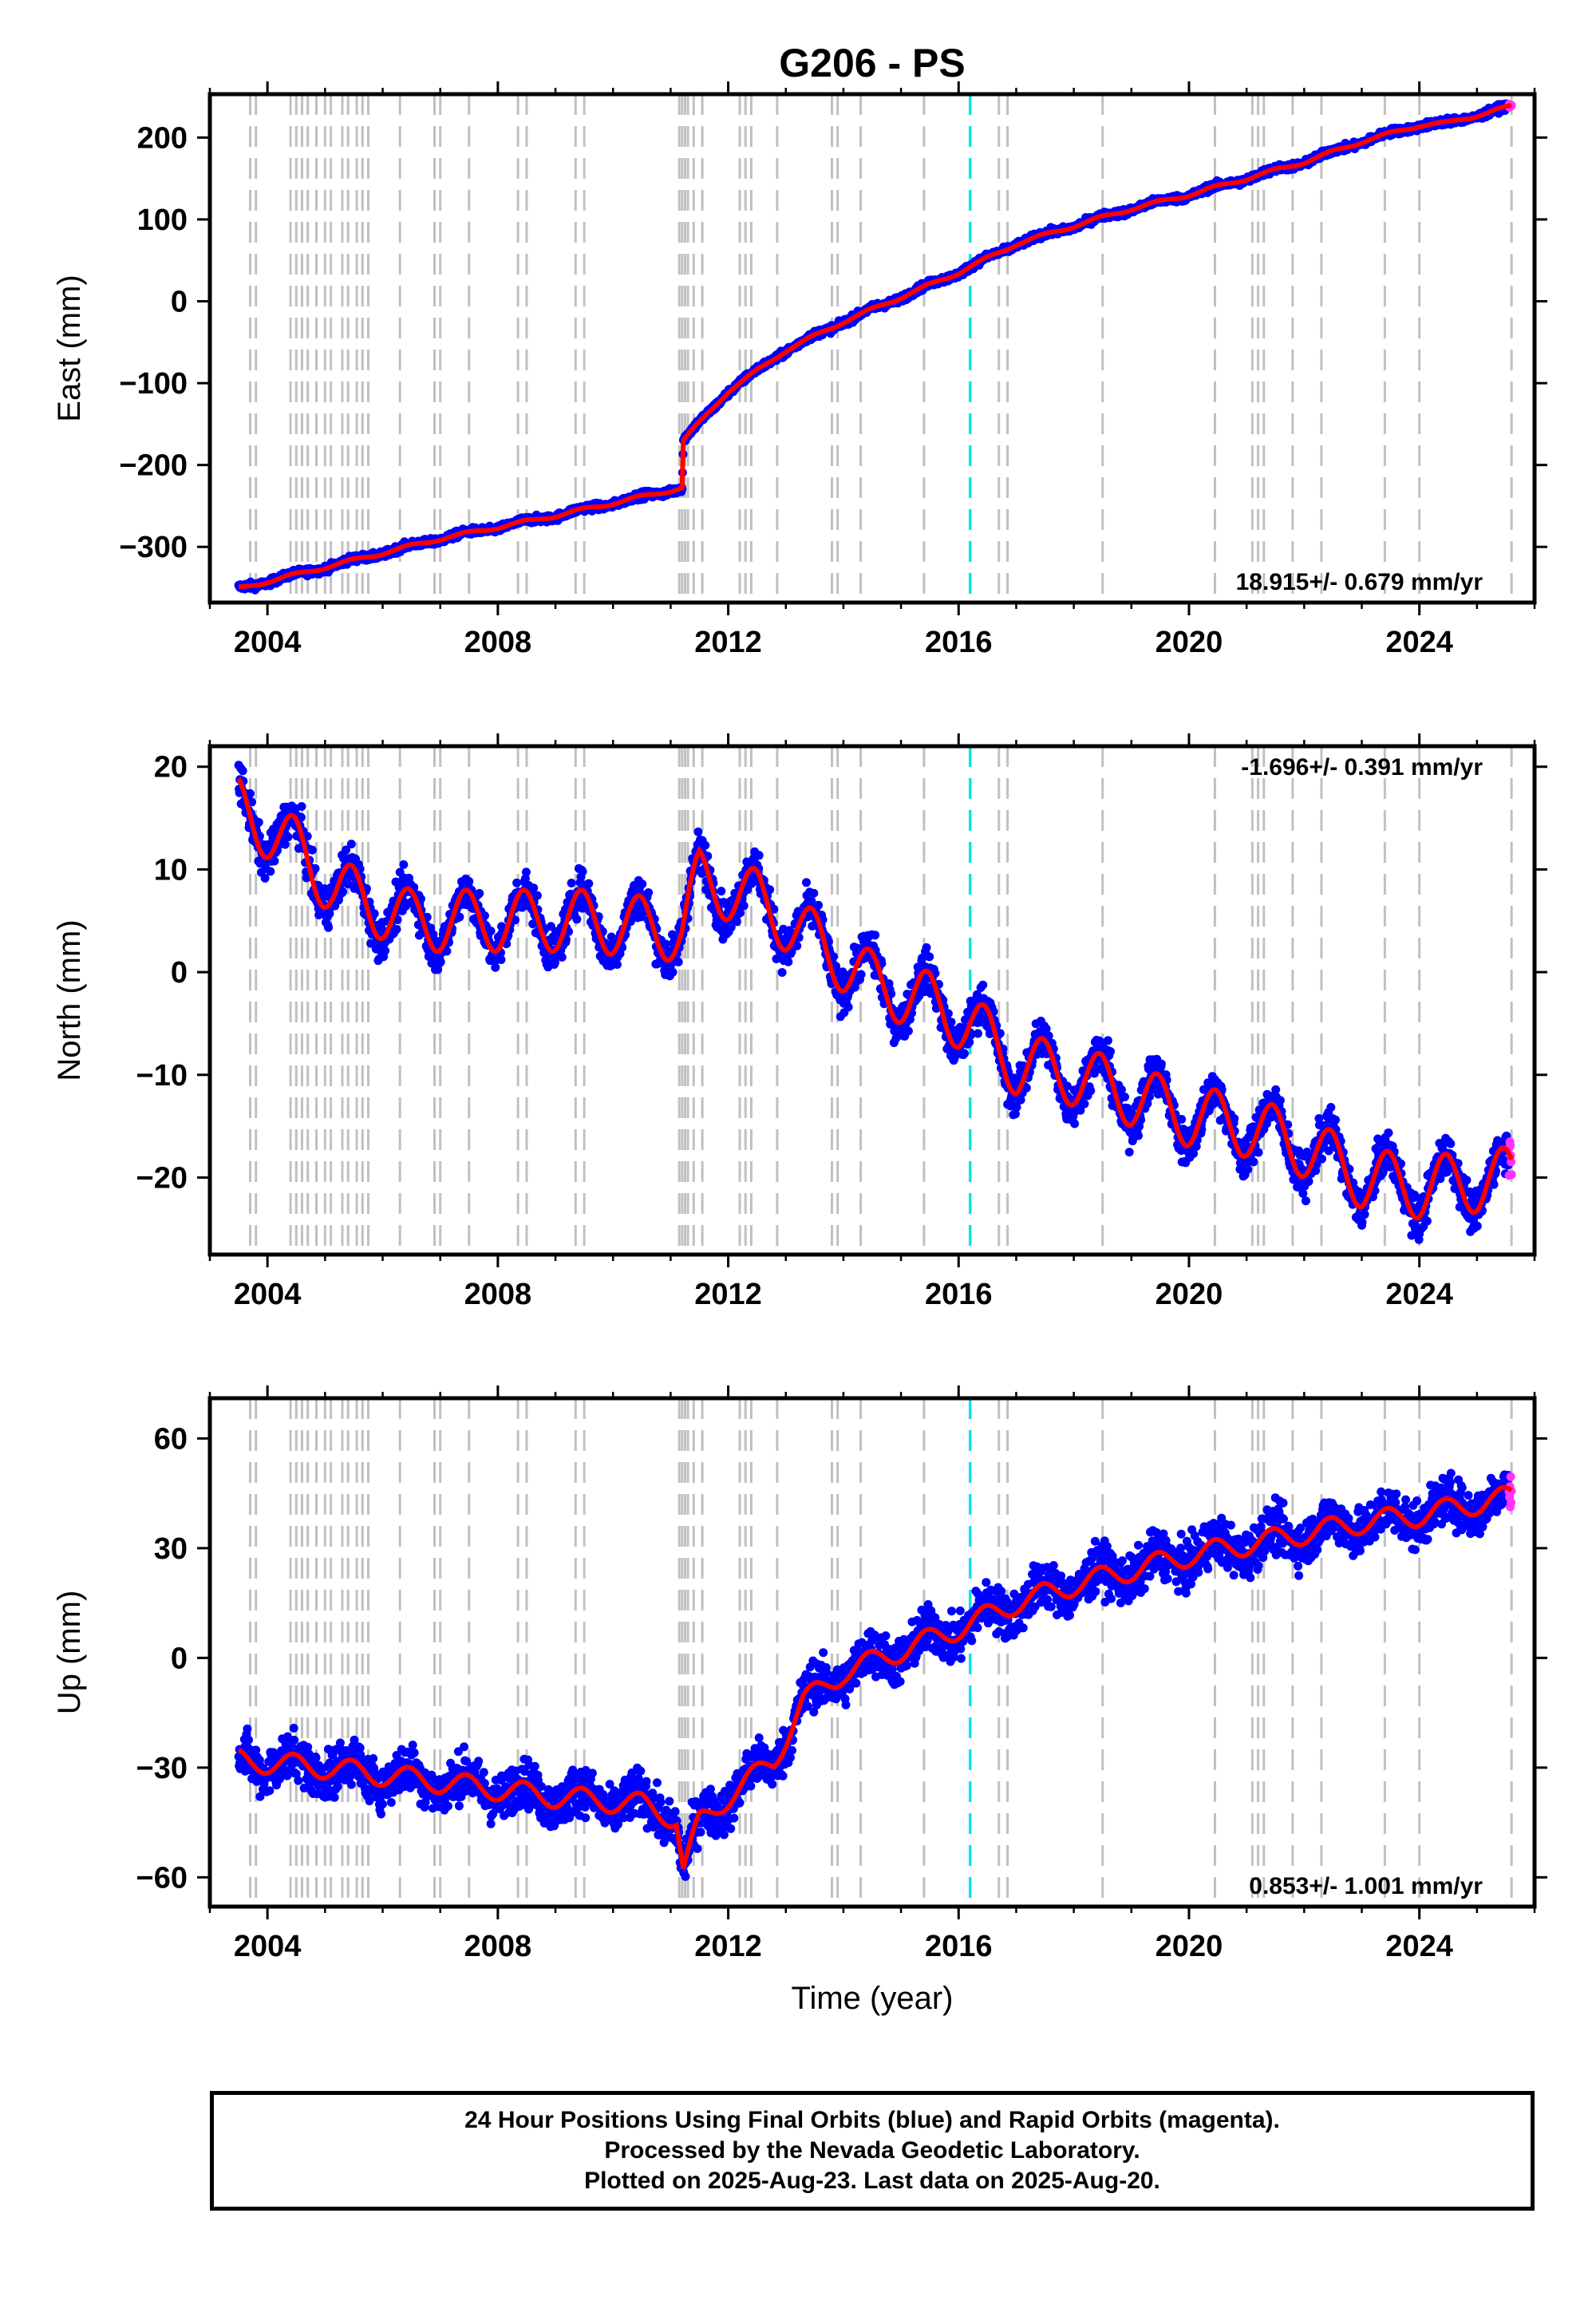 This screenshot has width=1596, height=2316. What do you see at coordinates (153, 384) in the screenshot?
I see `y-tick-label: −100` at bounding box center [153, 384].